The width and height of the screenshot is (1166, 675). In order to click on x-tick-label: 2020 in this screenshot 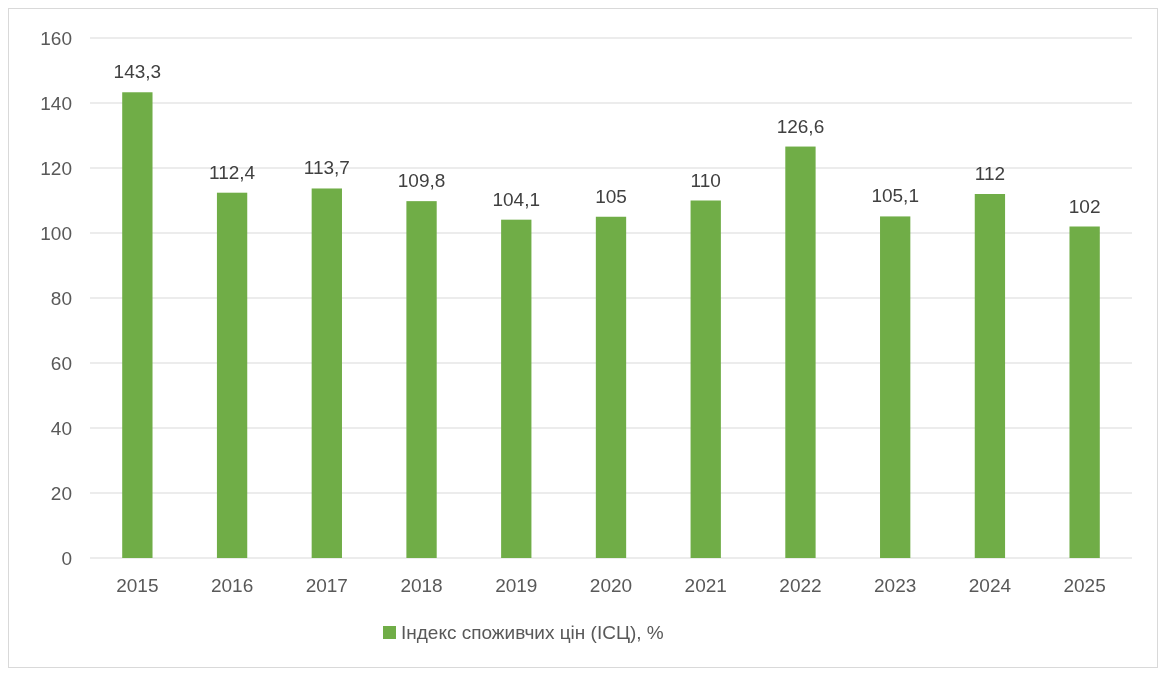, I will do `click(611, 585)`.